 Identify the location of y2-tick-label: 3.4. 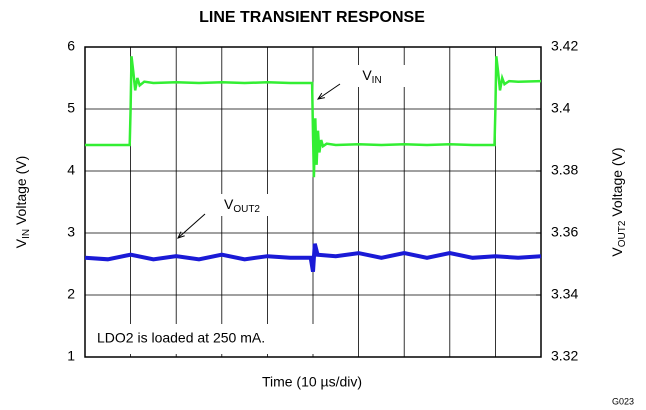
(561, 108).